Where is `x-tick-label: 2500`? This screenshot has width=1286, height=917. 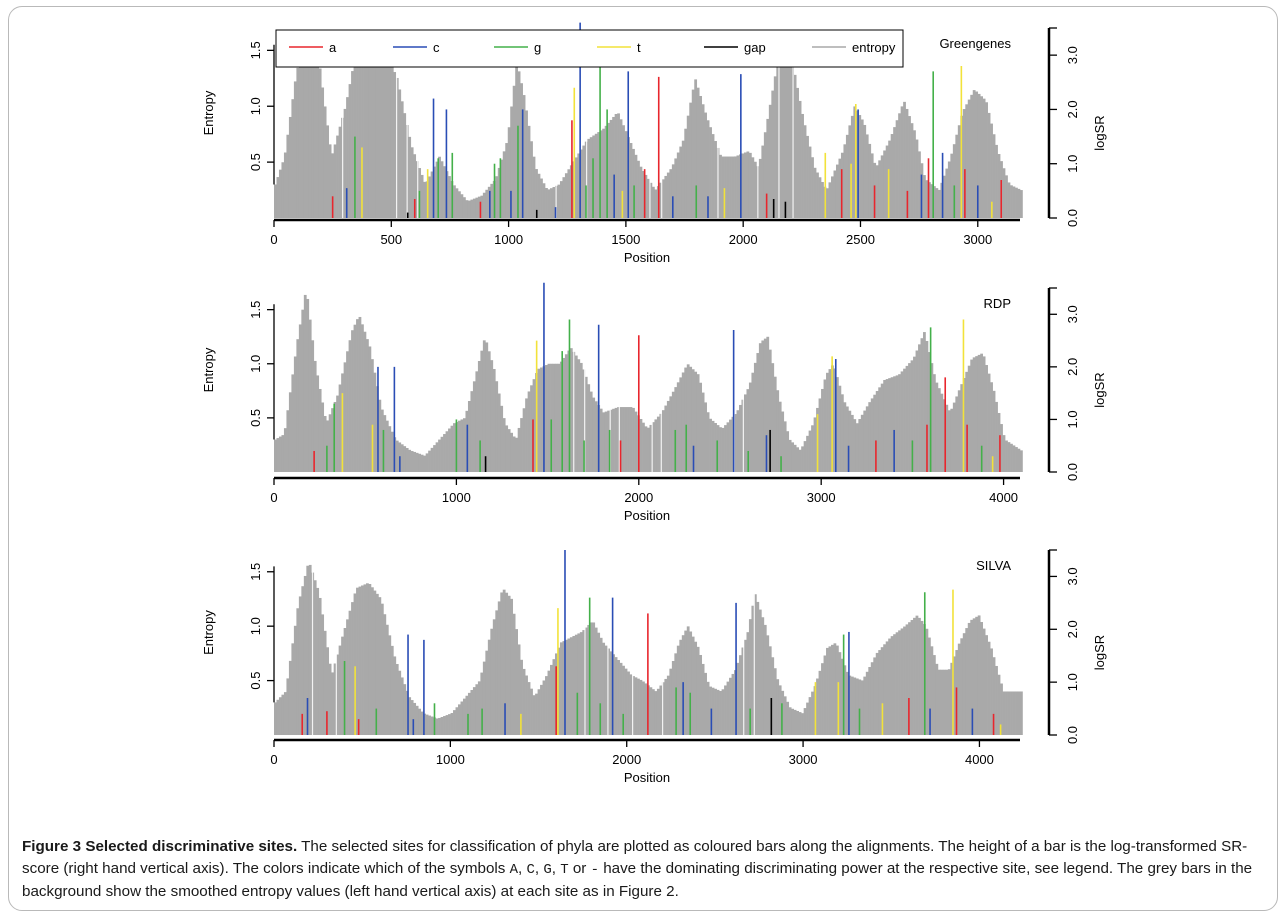
x-tick-label: 2500 is located at coordinates (860, 239).